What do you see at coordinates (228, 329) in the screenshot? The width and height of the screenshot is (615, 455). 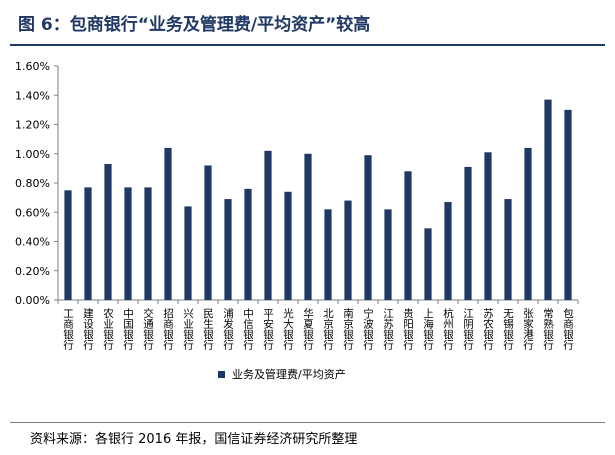 I see `x-category-label: 浦发银行` at bounding box center [228, 329].